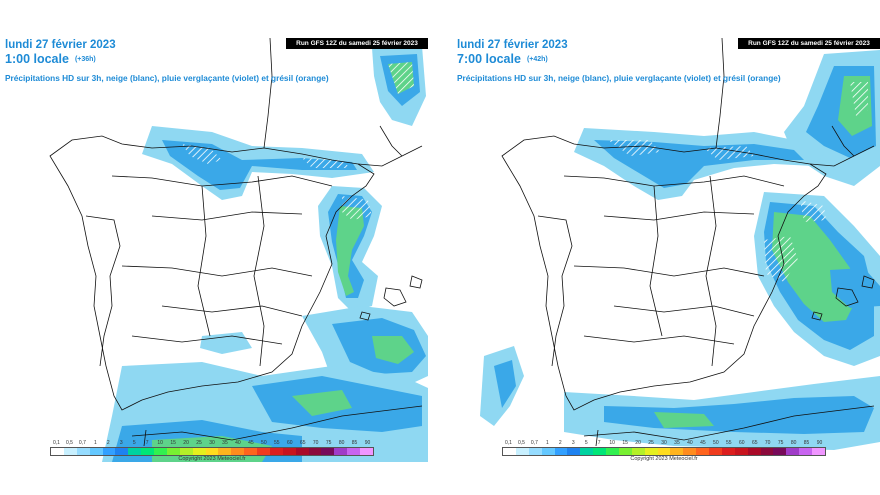 The height and width of the screenshot is (495, 880). What do you see at coordinates (160, 443) in the screenshot?
I see `scale-label: 10` at bounding box center [160, 443].